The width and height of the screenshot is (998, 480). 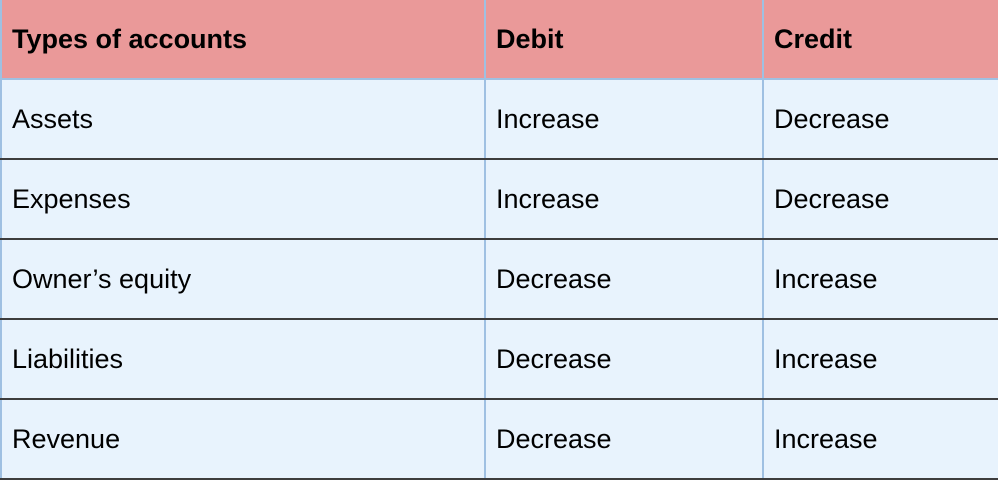 What do you see at coordinates (880, 40) in the screenshot?
I see `header-credit: Credit` at bounding box center [880, 40].